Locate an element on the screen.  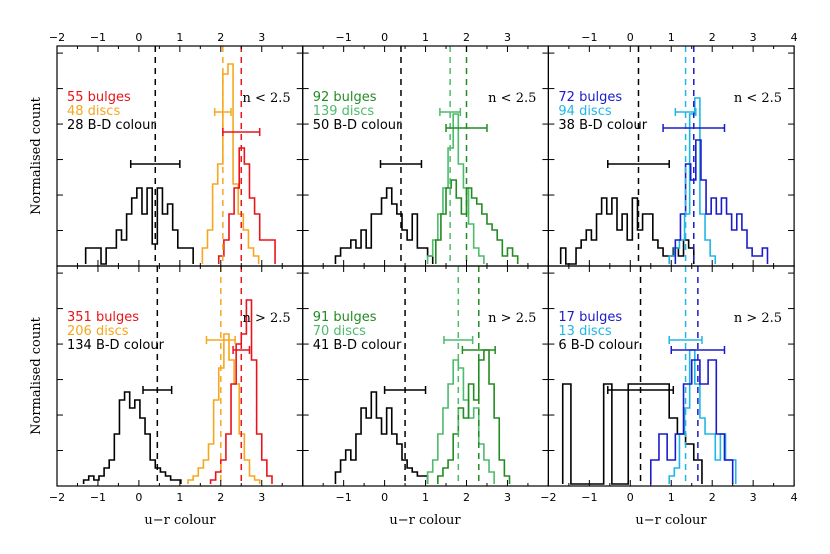
legend-entry-1: 70 discs is located at coordinates (339, 331).